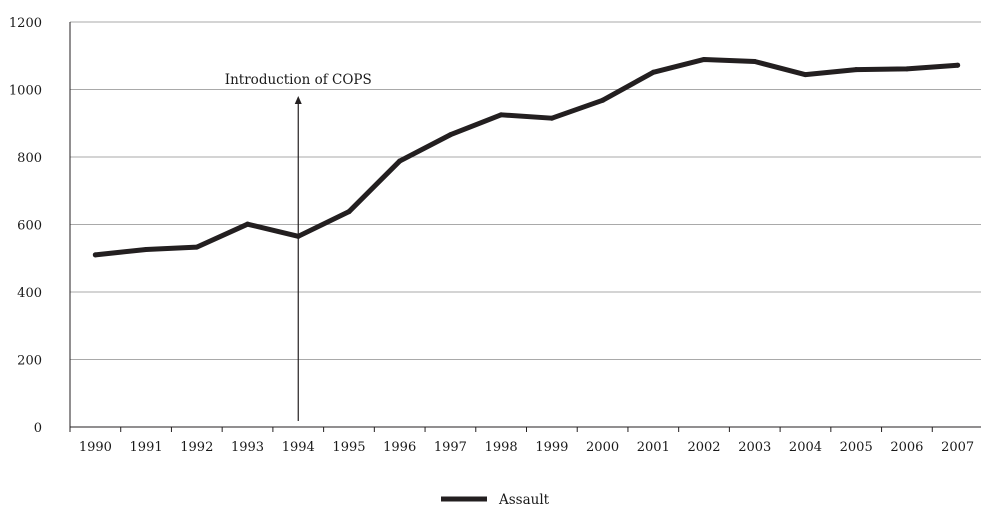 The width and height of the screenshot is (981, 508). What do you see at coordinates (754, 447) in the screenshot?
I see `x-tick-label: 2003` at bounding box center [754, 447].